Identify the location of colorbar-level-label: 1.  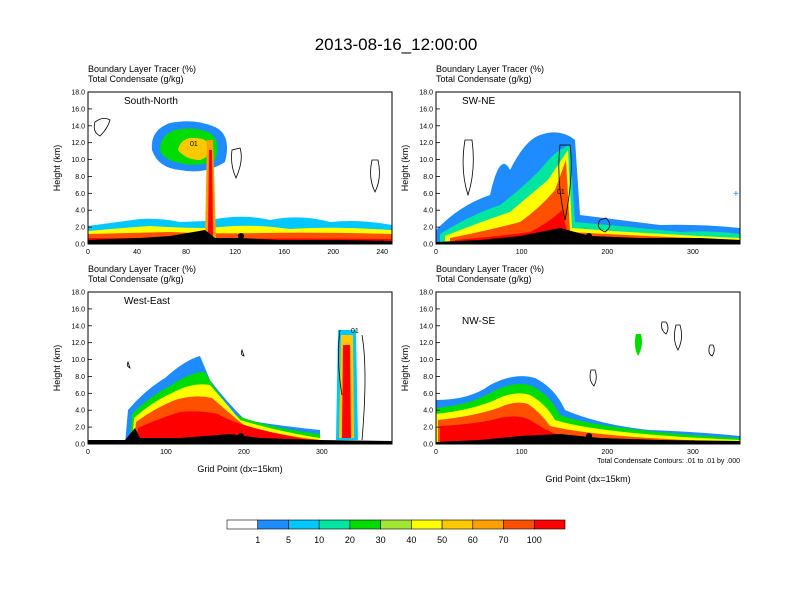
(257, 540).